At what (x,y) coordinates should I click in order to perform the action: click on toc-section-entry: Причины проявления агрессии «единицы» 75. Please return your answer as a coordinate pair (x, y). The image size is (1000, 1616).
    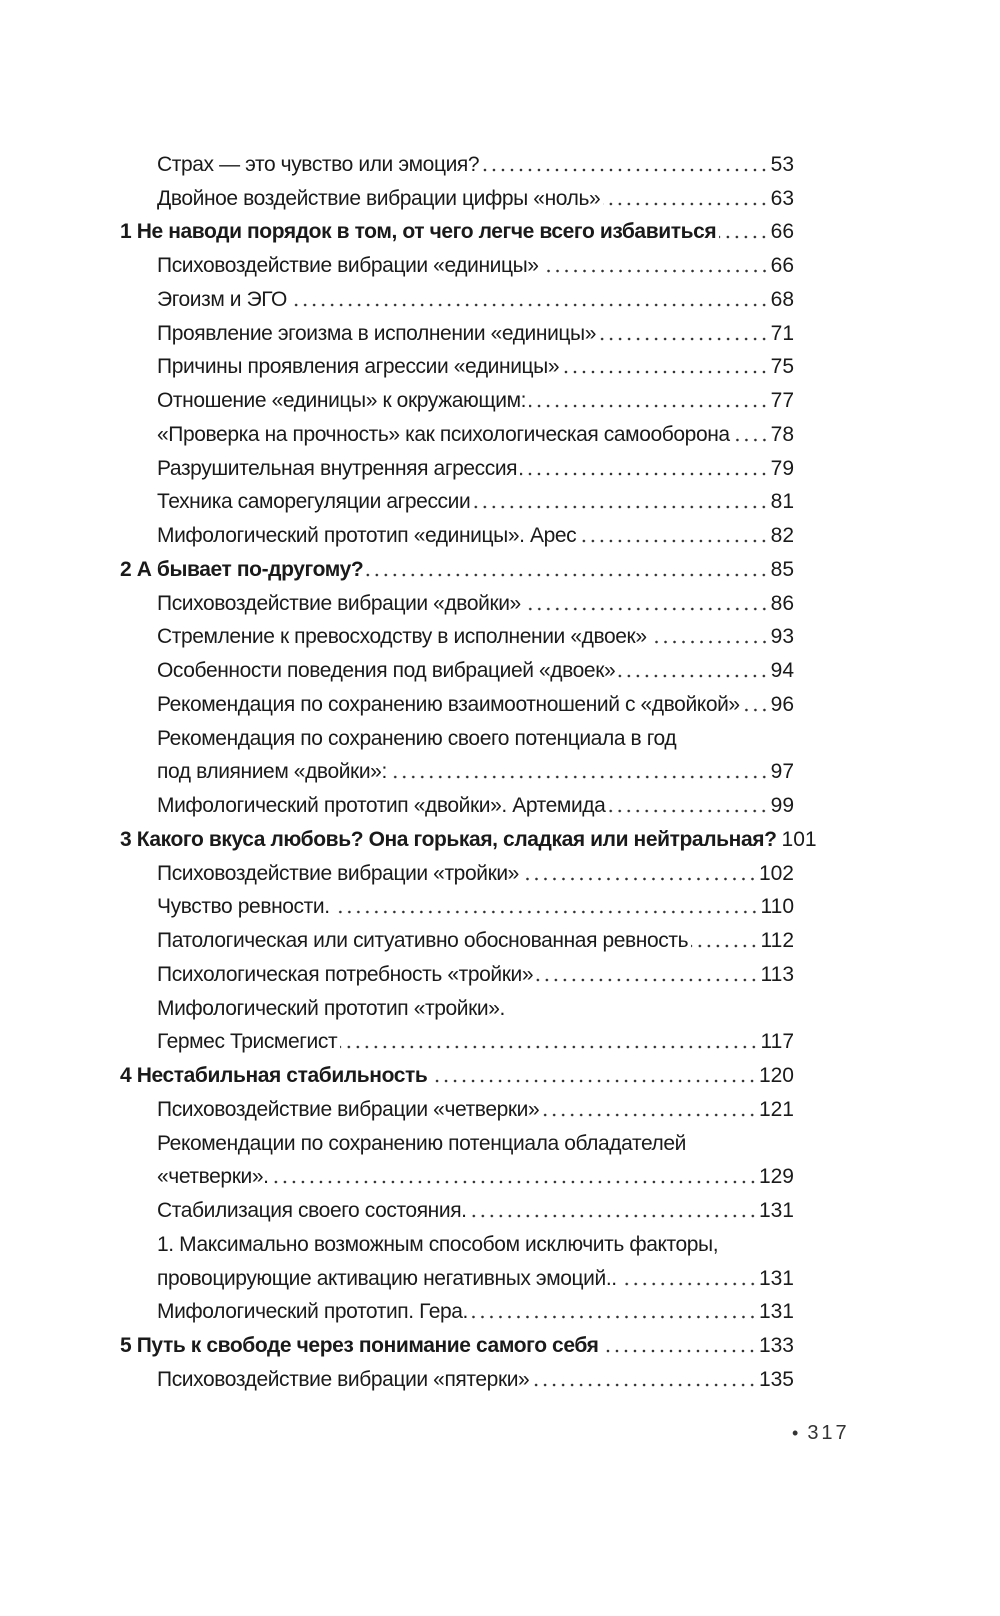
    Looking at the image, I should click on (457, 368).